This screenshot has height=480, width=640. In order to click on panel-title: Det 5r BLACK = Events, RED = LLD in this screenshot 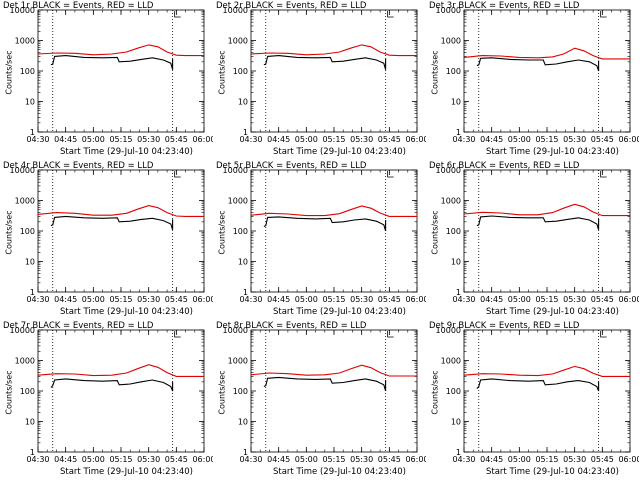, I will do `click(291, 166)`.